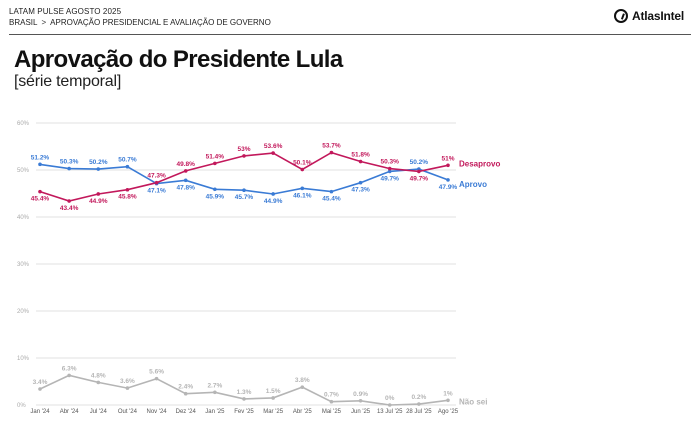  What do you see at coordinates (40, 382) in the screenshot?
I see `data-label-nao-sei: 3.4%` at bounding box center [40, 382].